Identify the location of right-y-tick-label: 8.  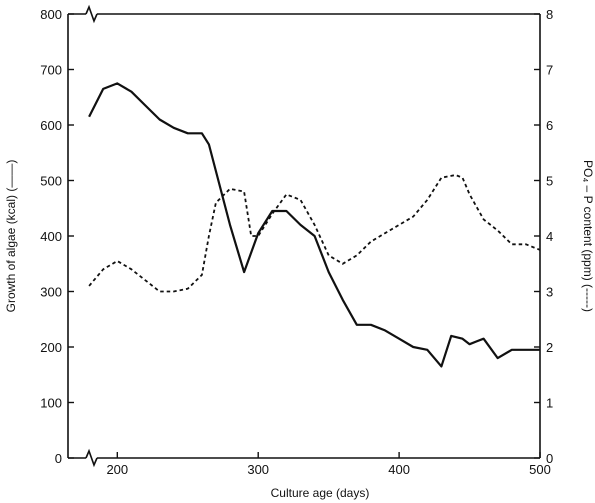
(549, 14).